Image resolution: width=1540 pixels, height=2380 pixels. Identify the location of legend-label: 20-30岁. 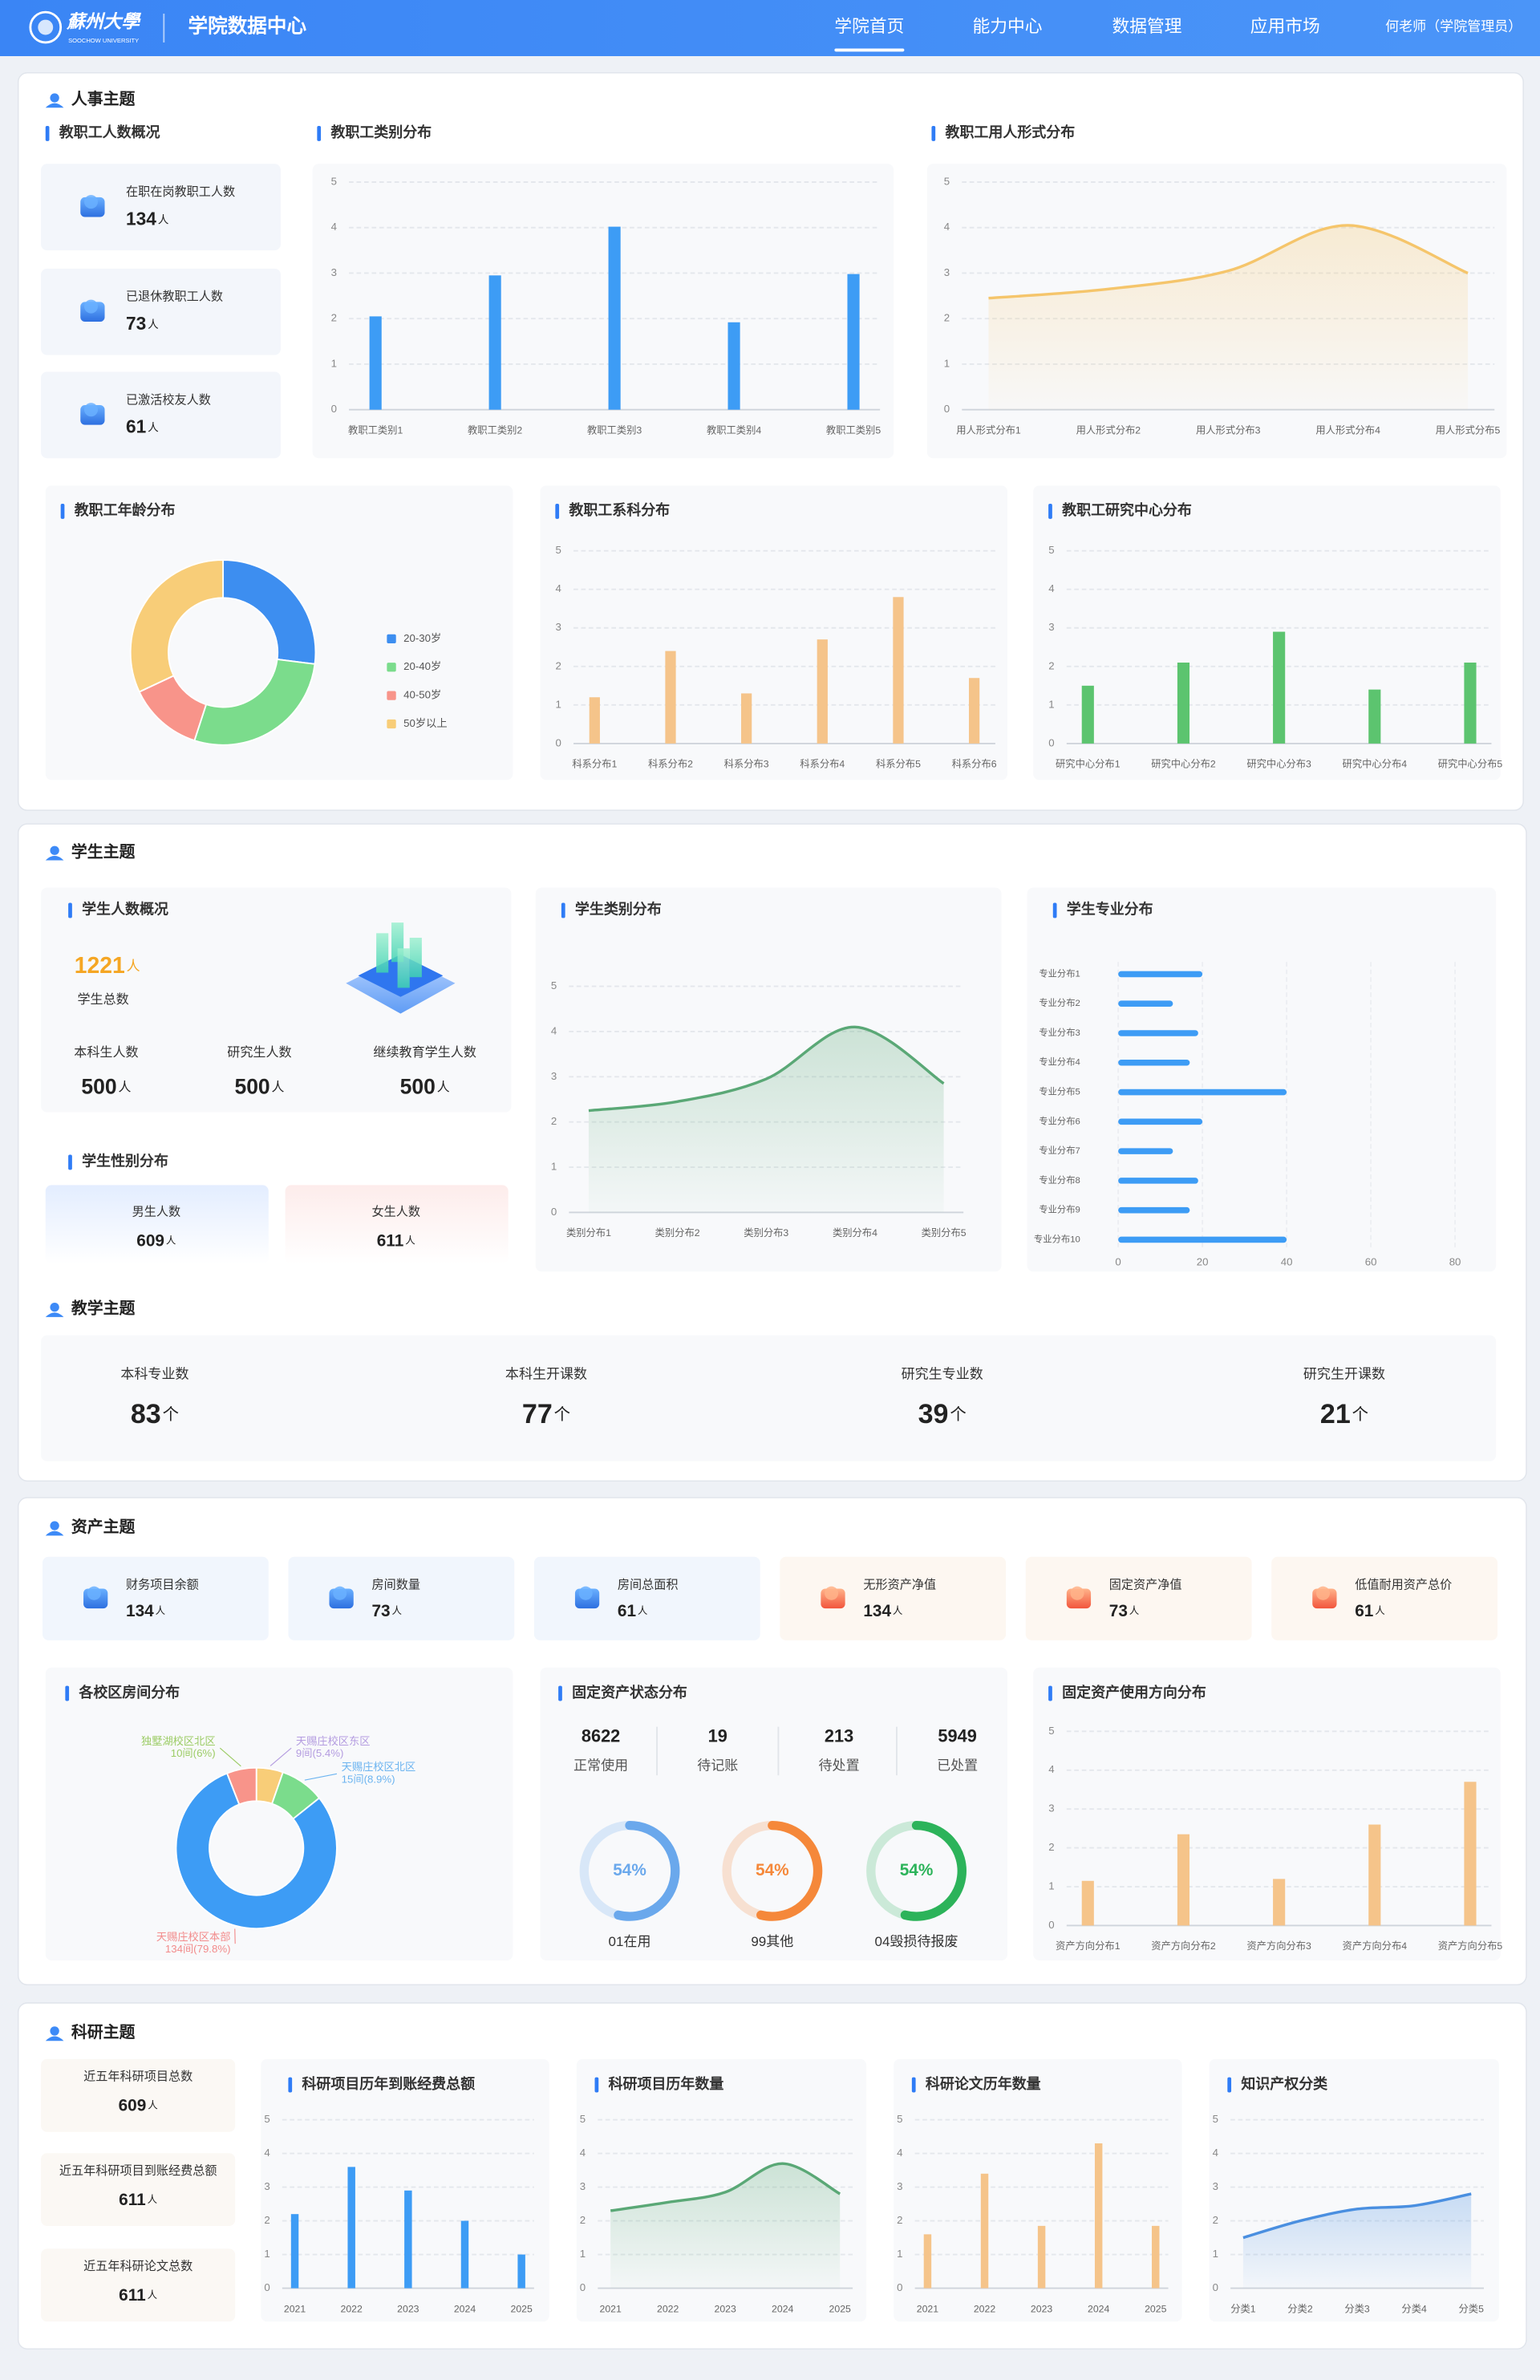
(422, 638).